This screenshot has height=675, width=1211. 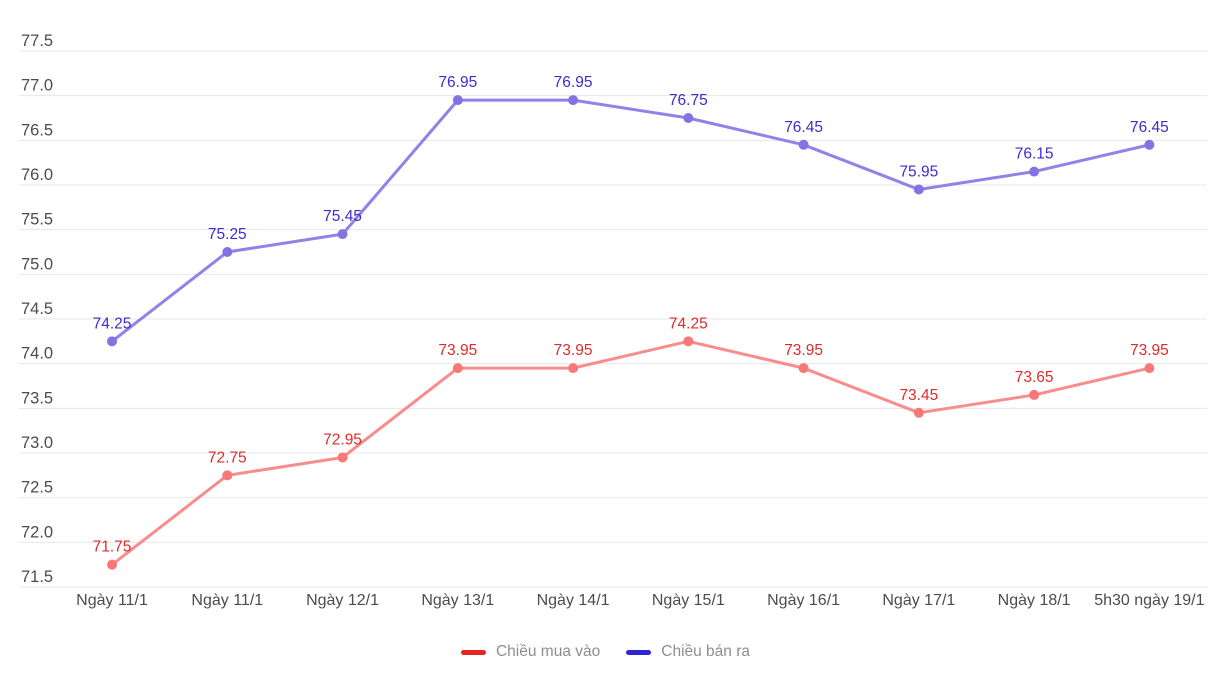 What do you see at coordinates (37, 86) in the screenshot?
I see `y-axis-tick-label: 77.0` at bounding box center [37, 86].